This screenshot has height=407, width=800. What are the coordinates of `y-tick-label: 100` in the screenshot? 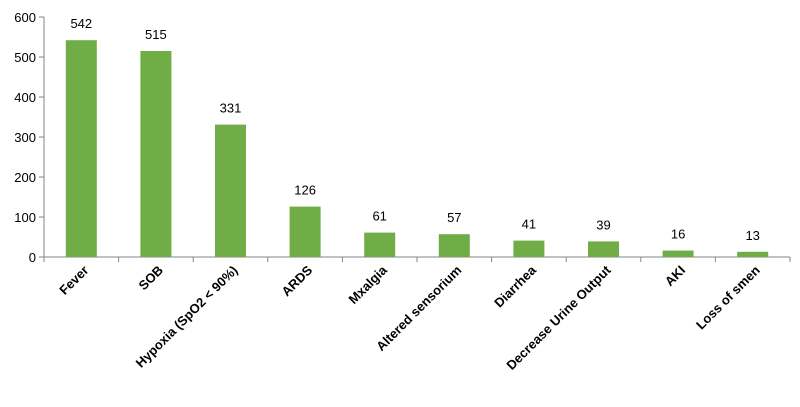 It's located at (25, 217).